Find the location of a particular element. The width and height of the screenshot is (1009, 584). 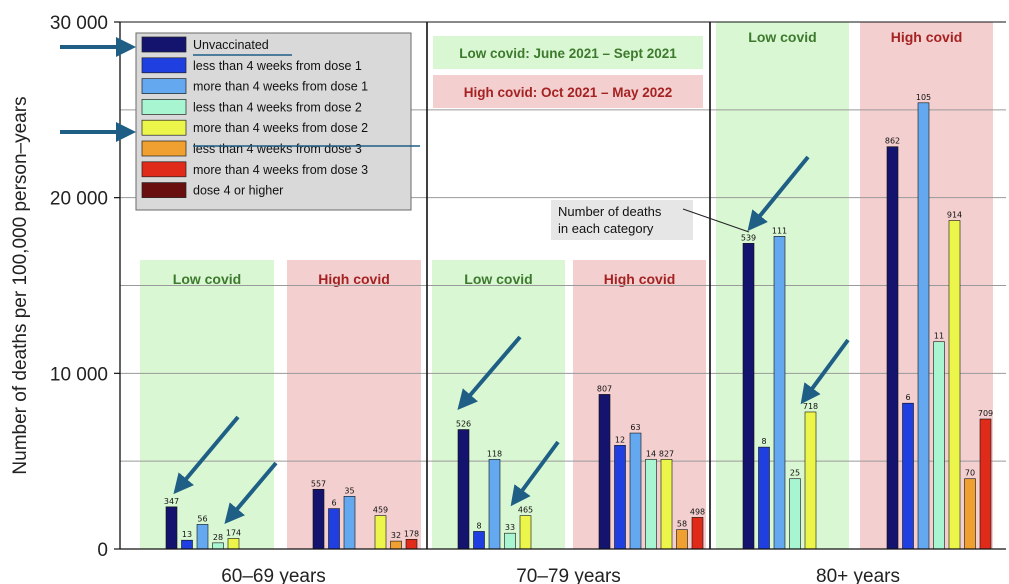

bar-g1-p0-s3 is located at coordinates (510, 541).